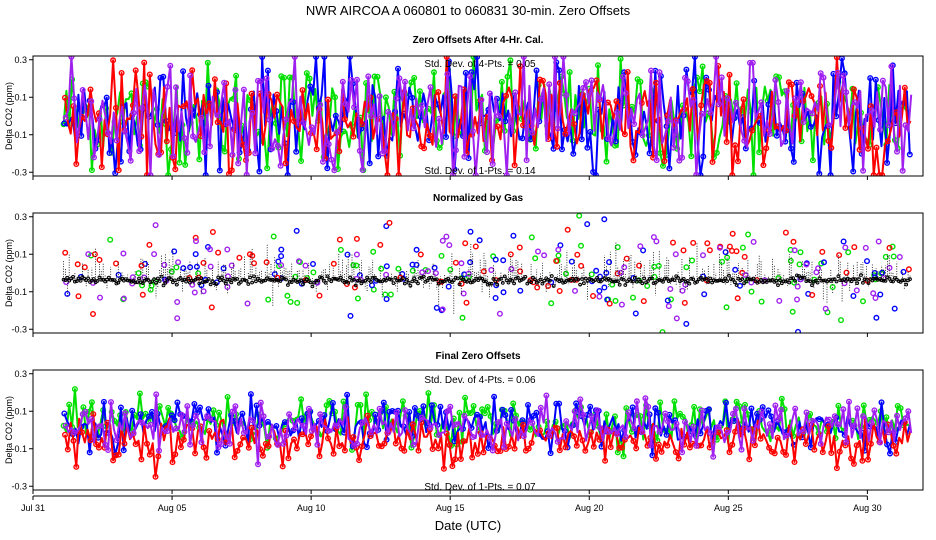 This screenshot has height=540, width=936. I want to click on panel-1-ylabel: Delta CO2 (ppm), so click(9, 116).